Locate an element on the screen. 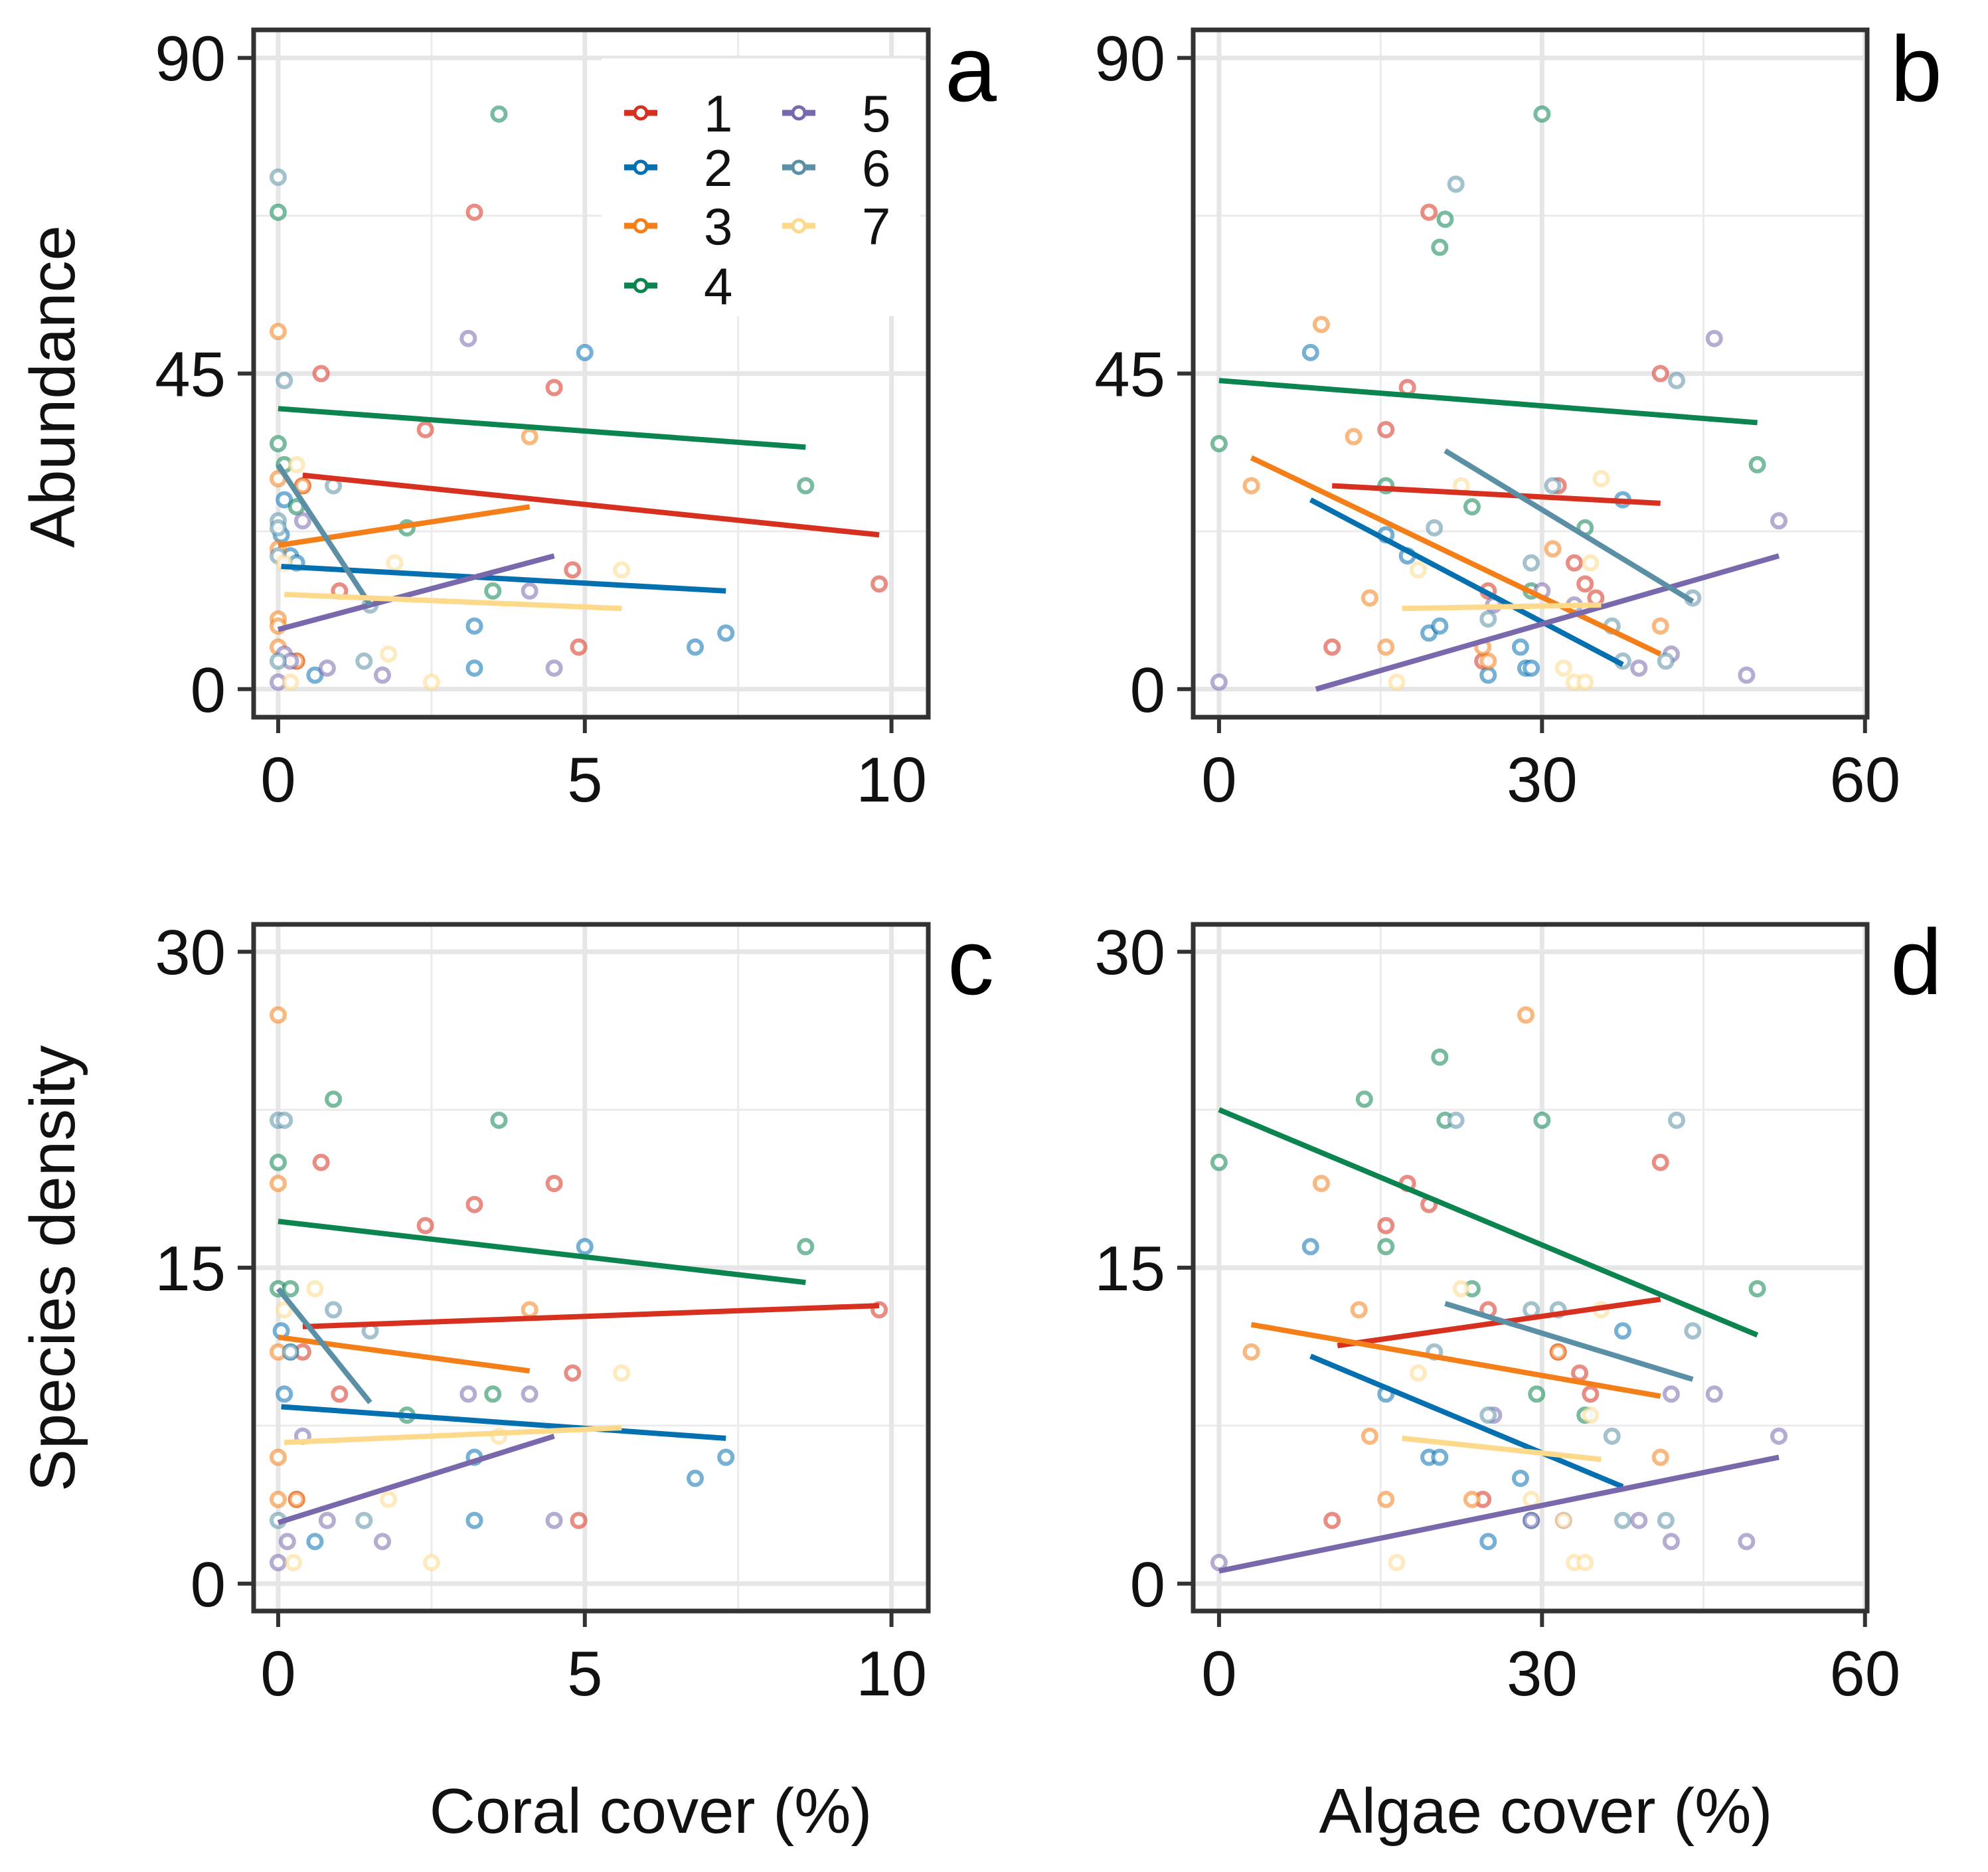 Image resolution: width=1988 pixels, height=1872 pixels. x-tick-label: 60 is located at coordinates (1864, 1673).